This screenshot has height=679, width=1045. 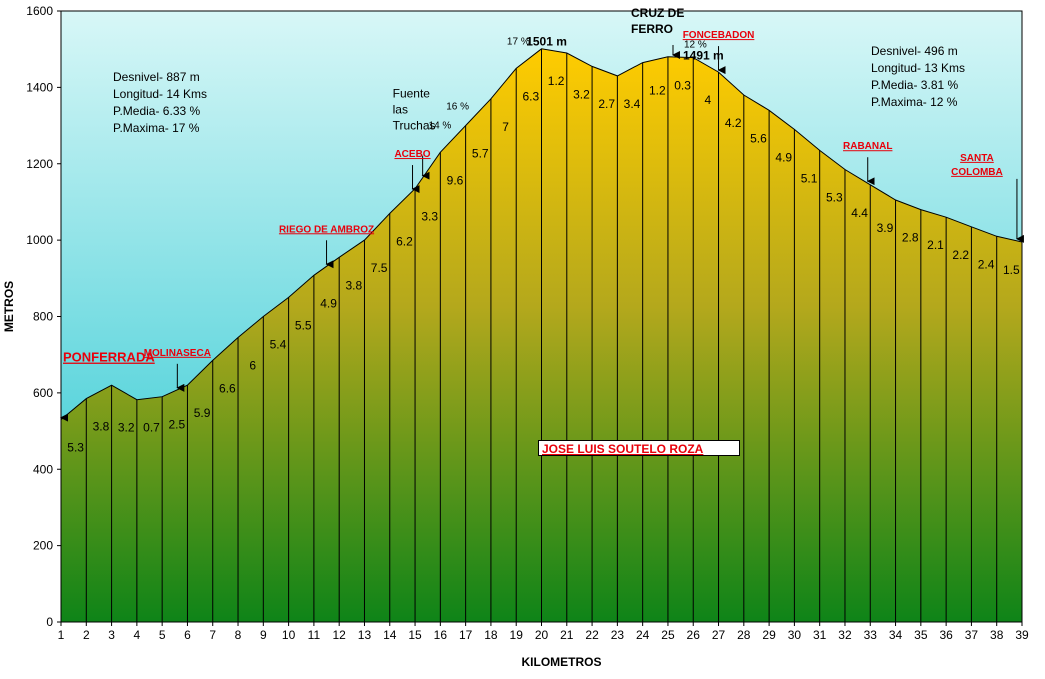 I want to click on stats-right-line: Longitud- 13 Kms, so click(x=918, y=68).